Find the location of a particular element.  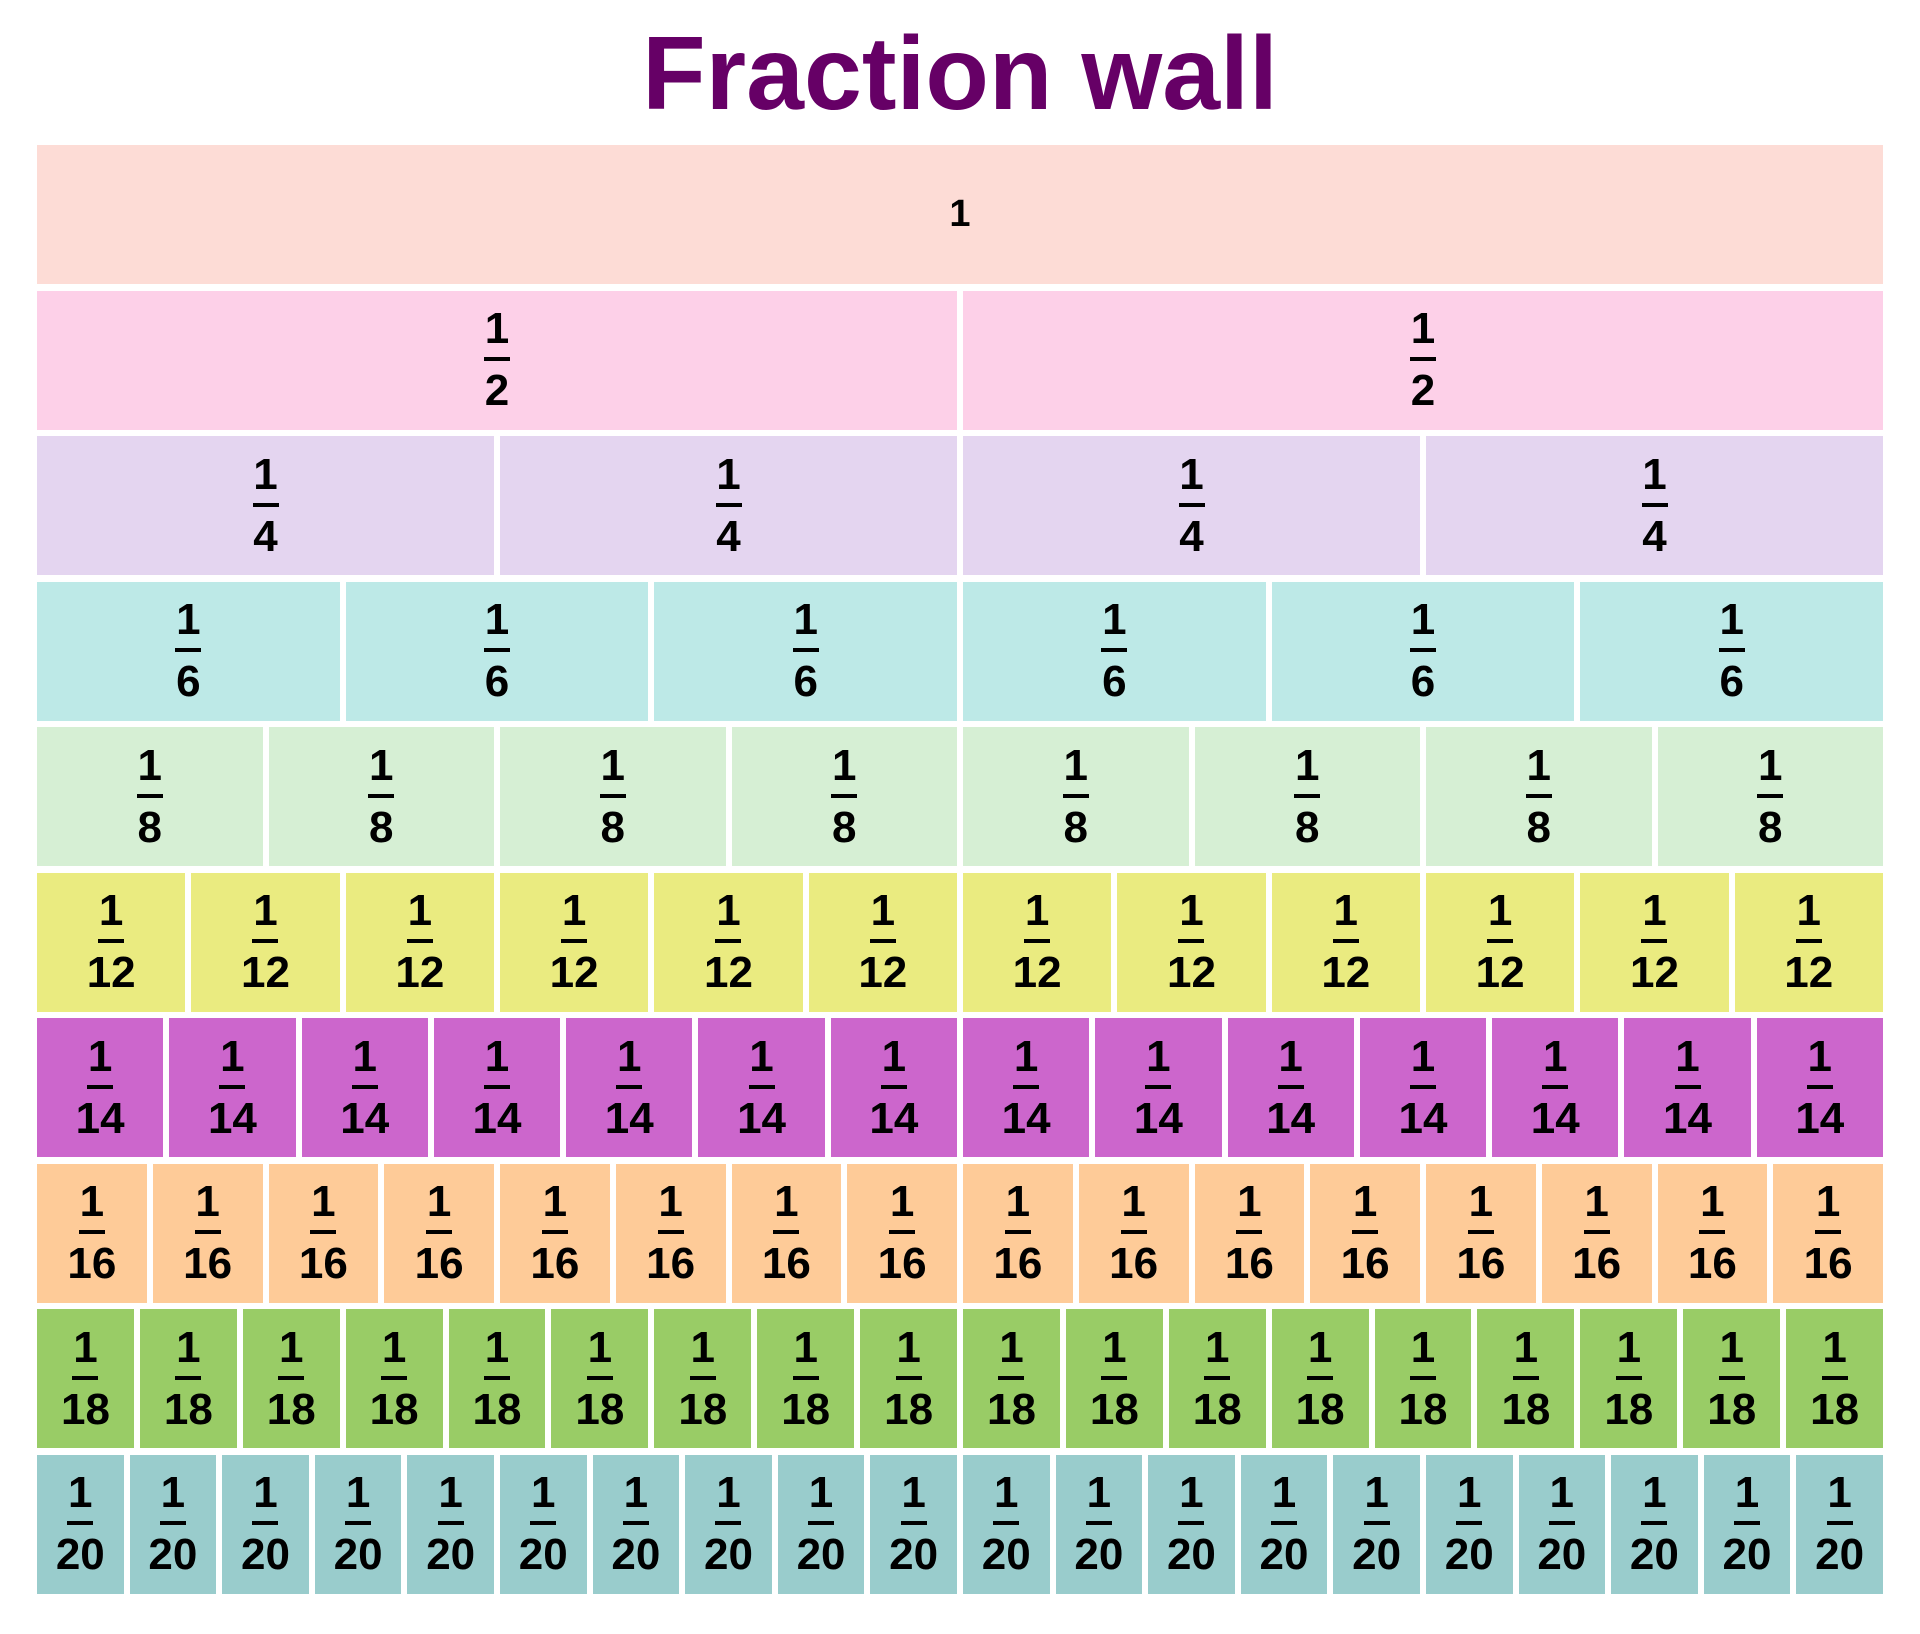

fraction-row-whole: 1 is located at coordinates (960, 214).